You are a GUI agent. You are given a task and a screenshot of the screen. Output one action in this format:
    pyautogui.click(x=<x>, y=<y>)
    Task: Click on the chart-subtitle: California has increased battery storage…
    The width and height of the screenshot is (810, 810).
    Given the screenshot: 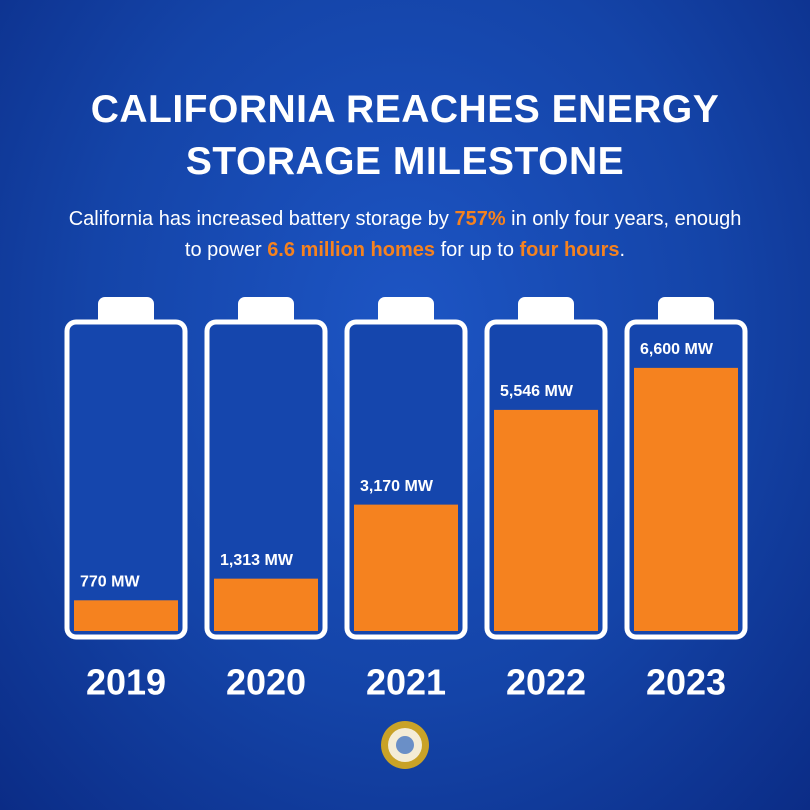 What is the action you would take?
    pyautogui.click(x=405, y=235)
    